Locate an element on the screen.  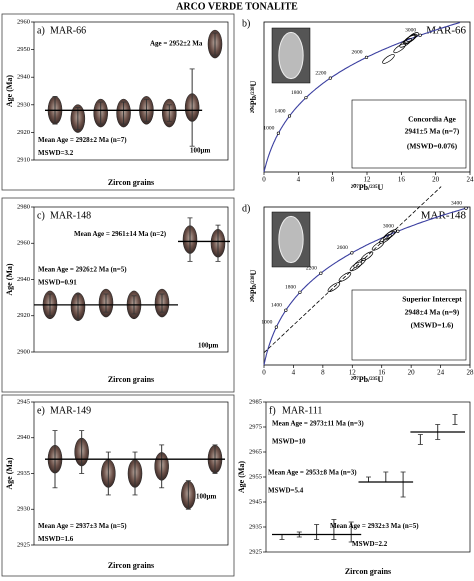
panel-letter: d) is located at coordinates (246, 208).